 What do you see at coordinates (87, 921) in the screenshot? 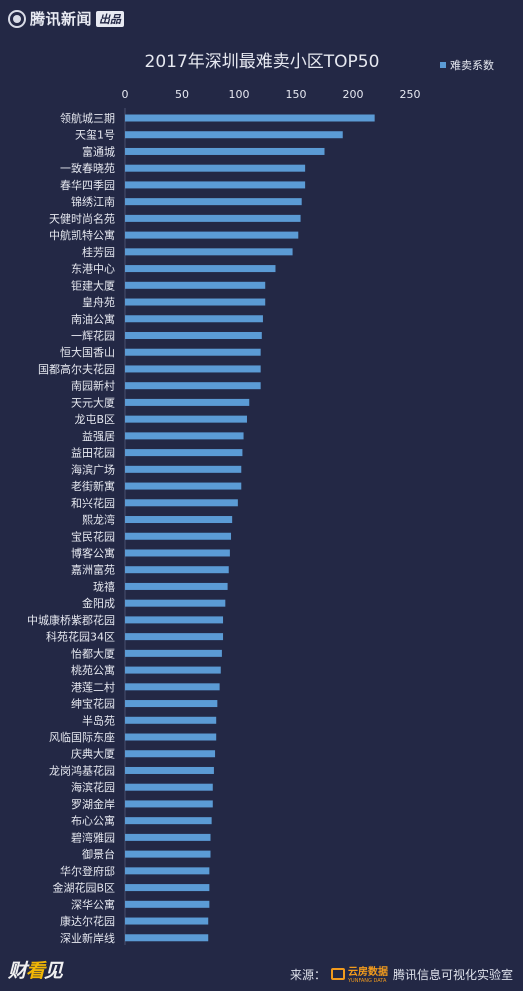
I see `category-label: 康达尔花园` at bounding box center [87, 921].